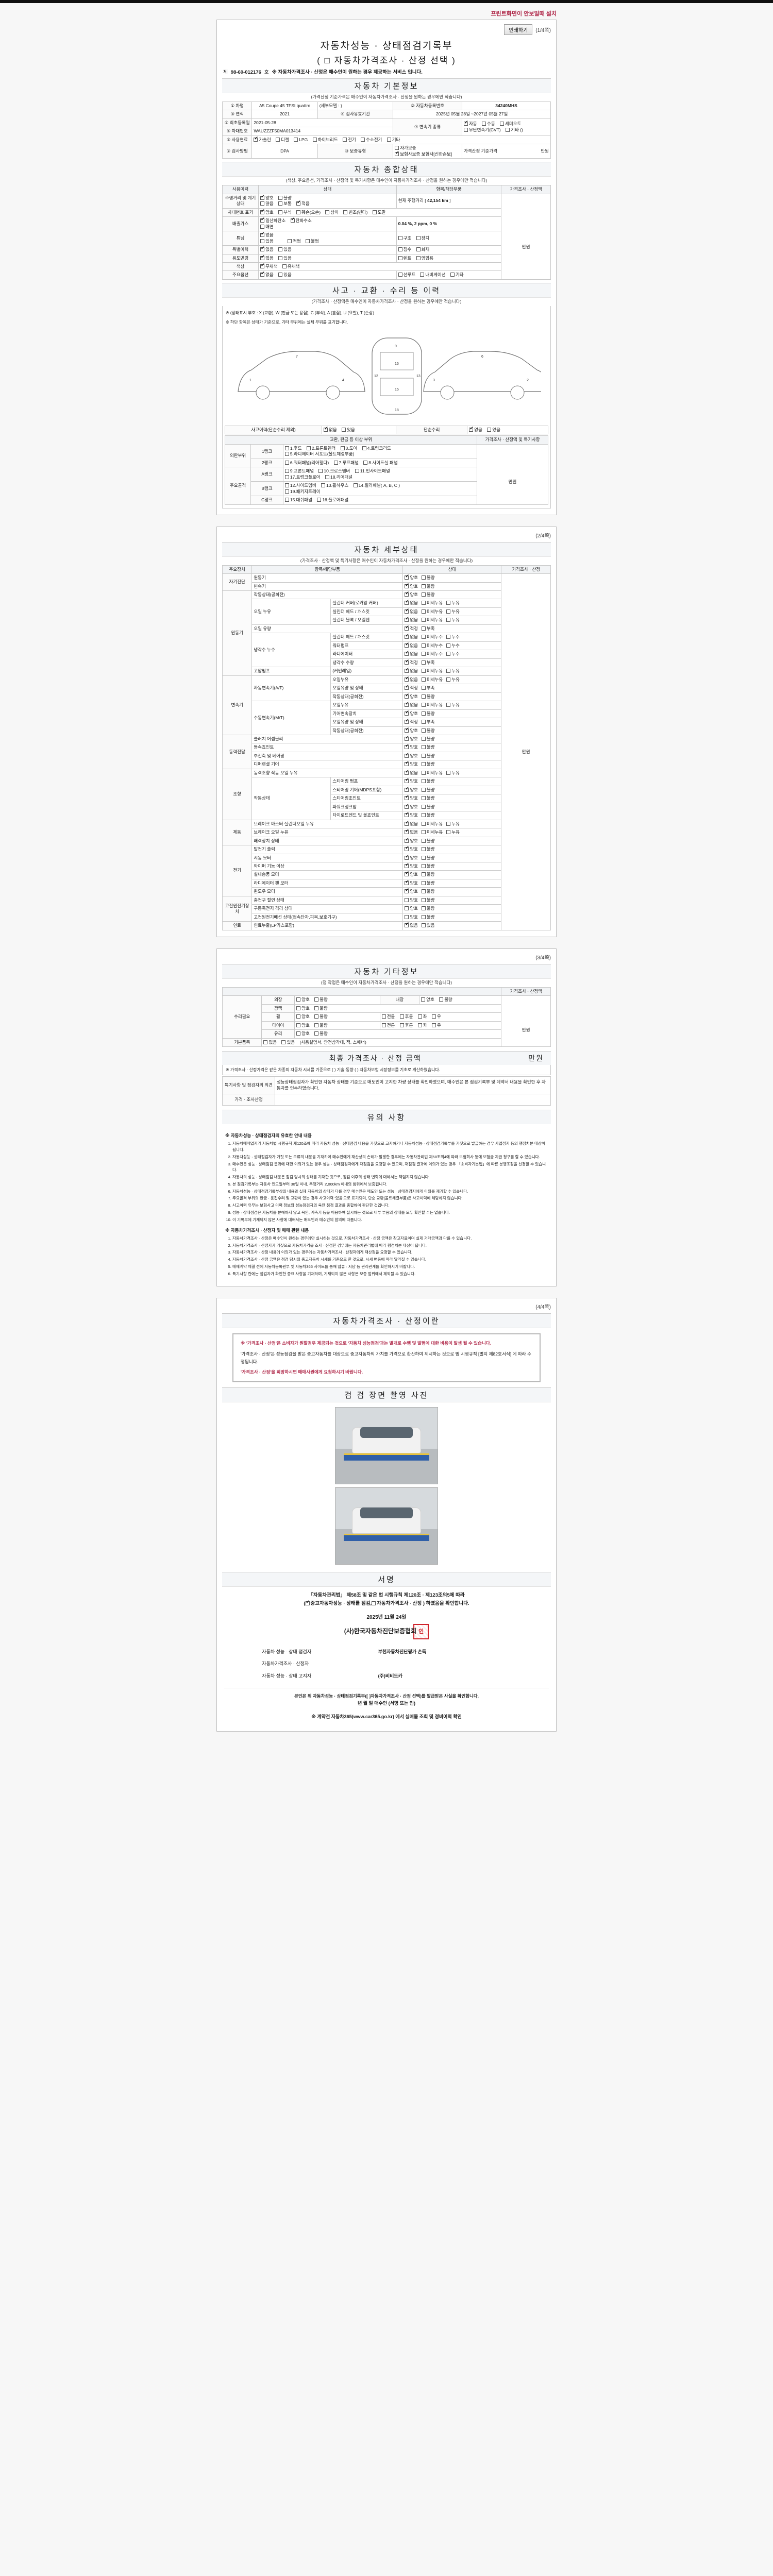  I want to click on checkbox-rent, so click(400, 258).